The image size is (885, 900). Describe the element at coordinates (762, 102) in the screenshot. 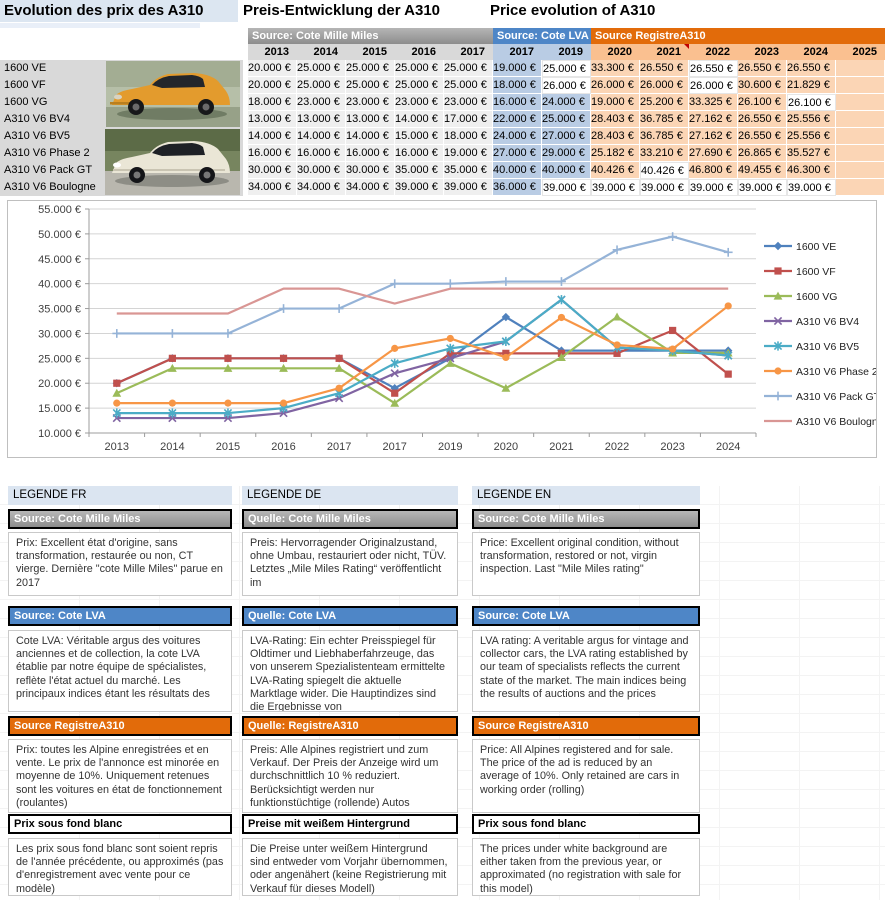

I see `price-cell: 26.100 €` at that location.